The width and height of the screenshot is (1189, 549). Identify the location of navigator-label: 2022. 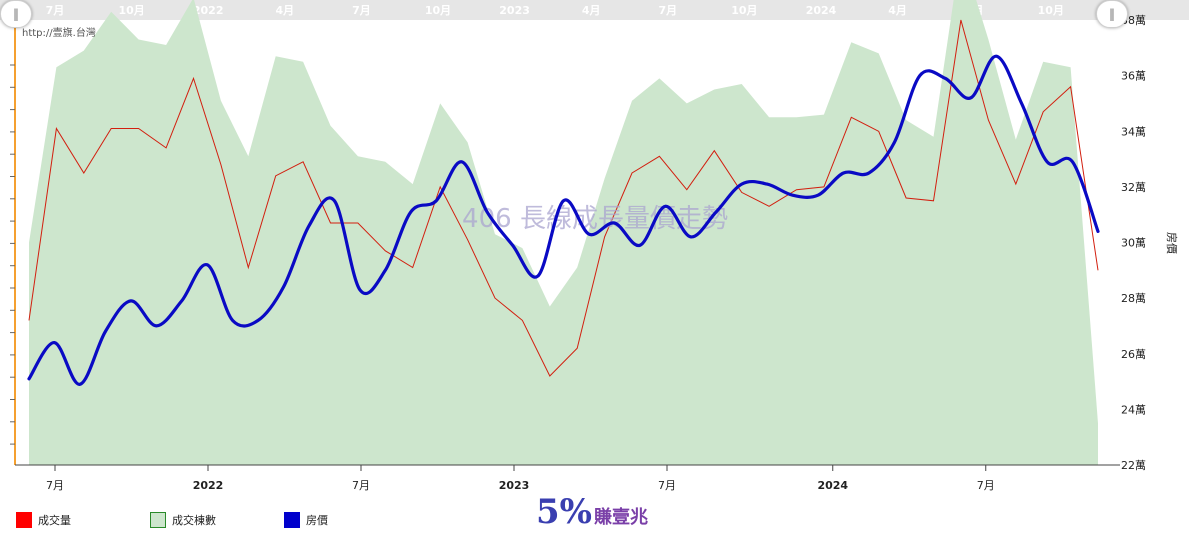
(208, 10).